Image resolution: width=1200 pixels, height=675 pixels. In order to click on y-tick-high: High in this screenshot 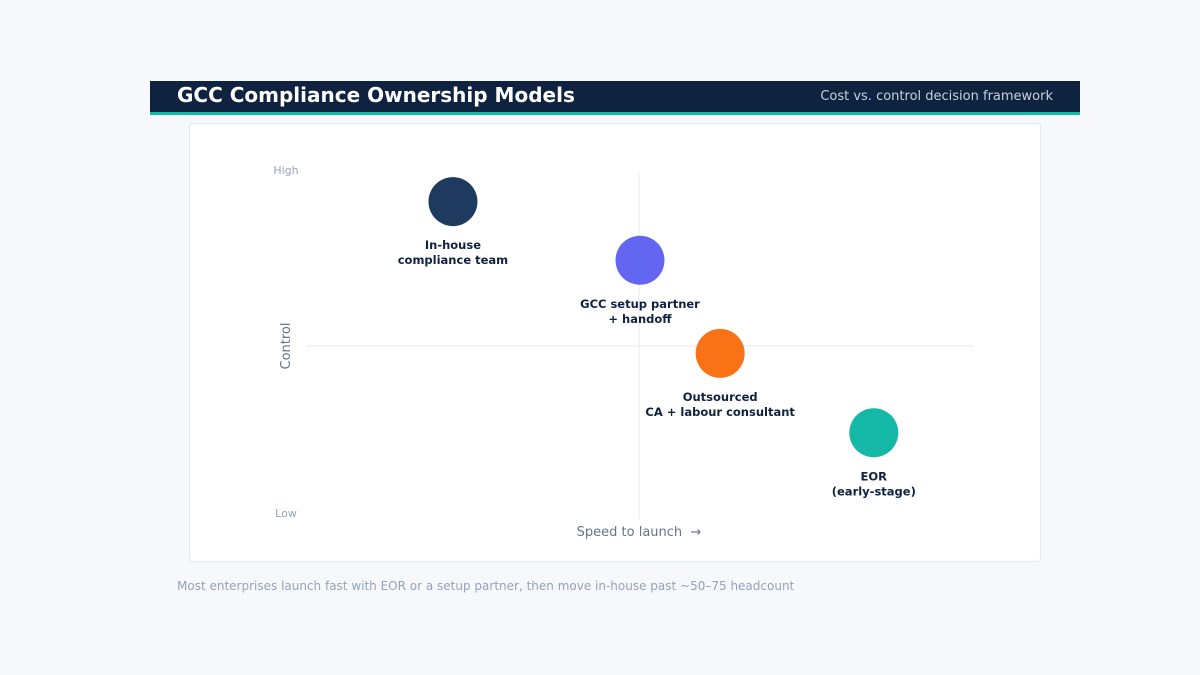, I will do `click(285, 170)`.